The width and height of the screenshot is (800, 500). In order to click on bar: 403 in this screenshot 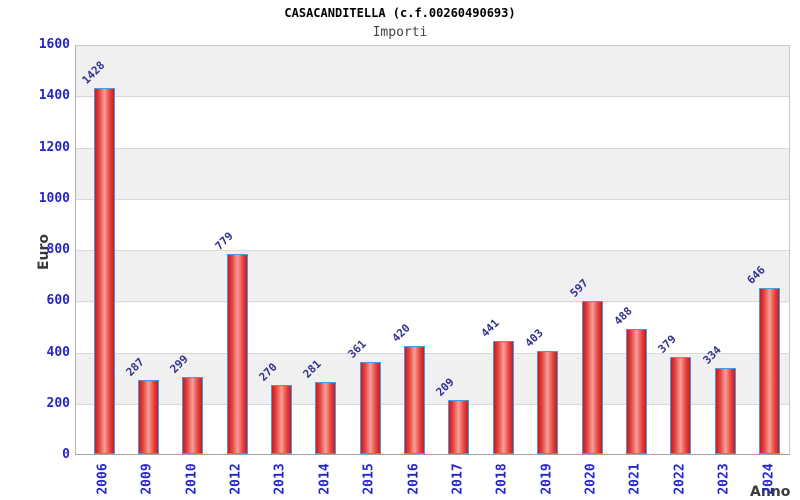, I will do `click(541, 390)`.